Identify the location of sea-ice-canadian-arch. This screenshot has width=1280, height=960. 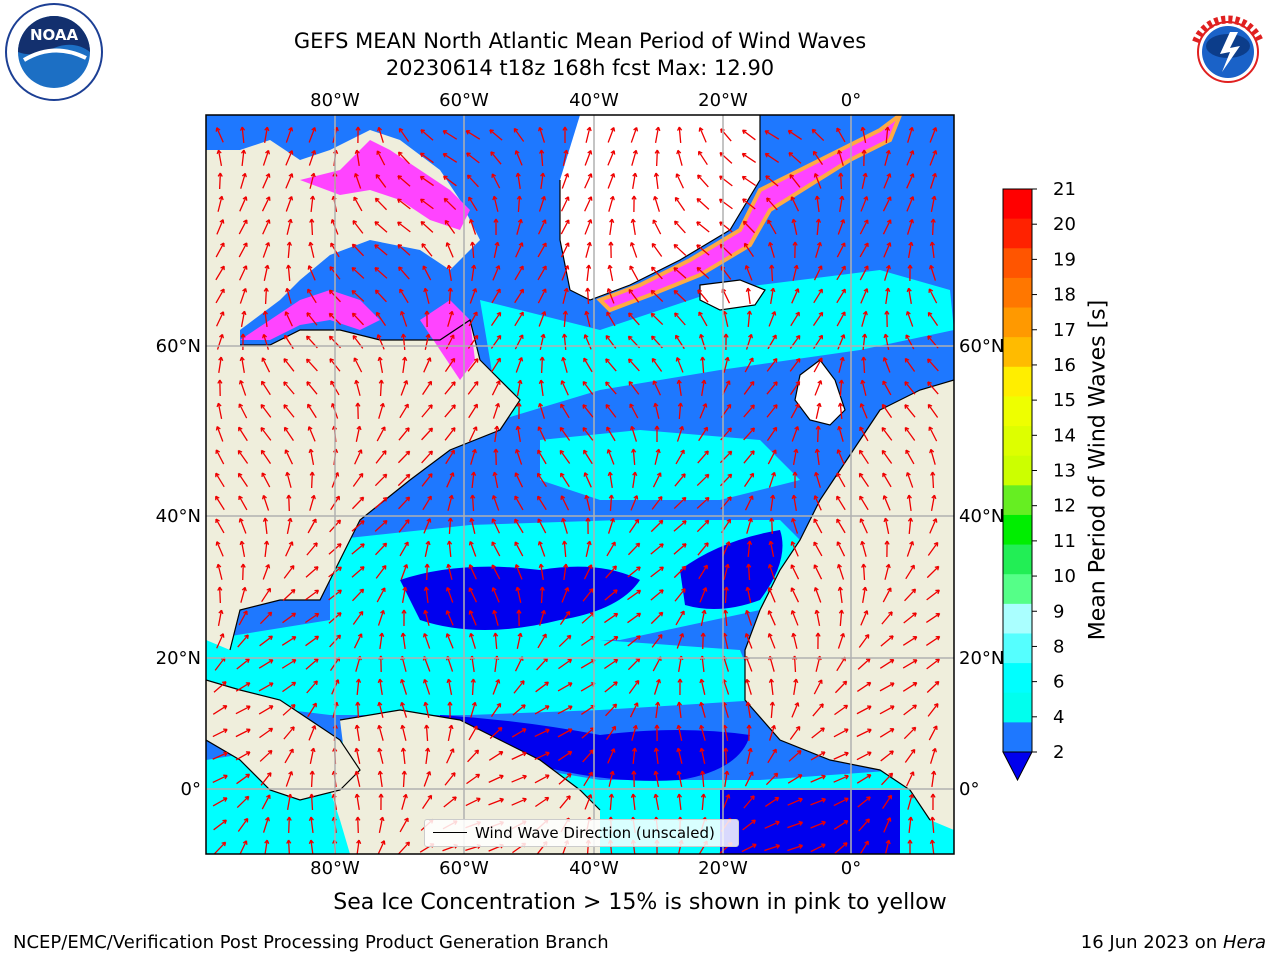
(385, 185).